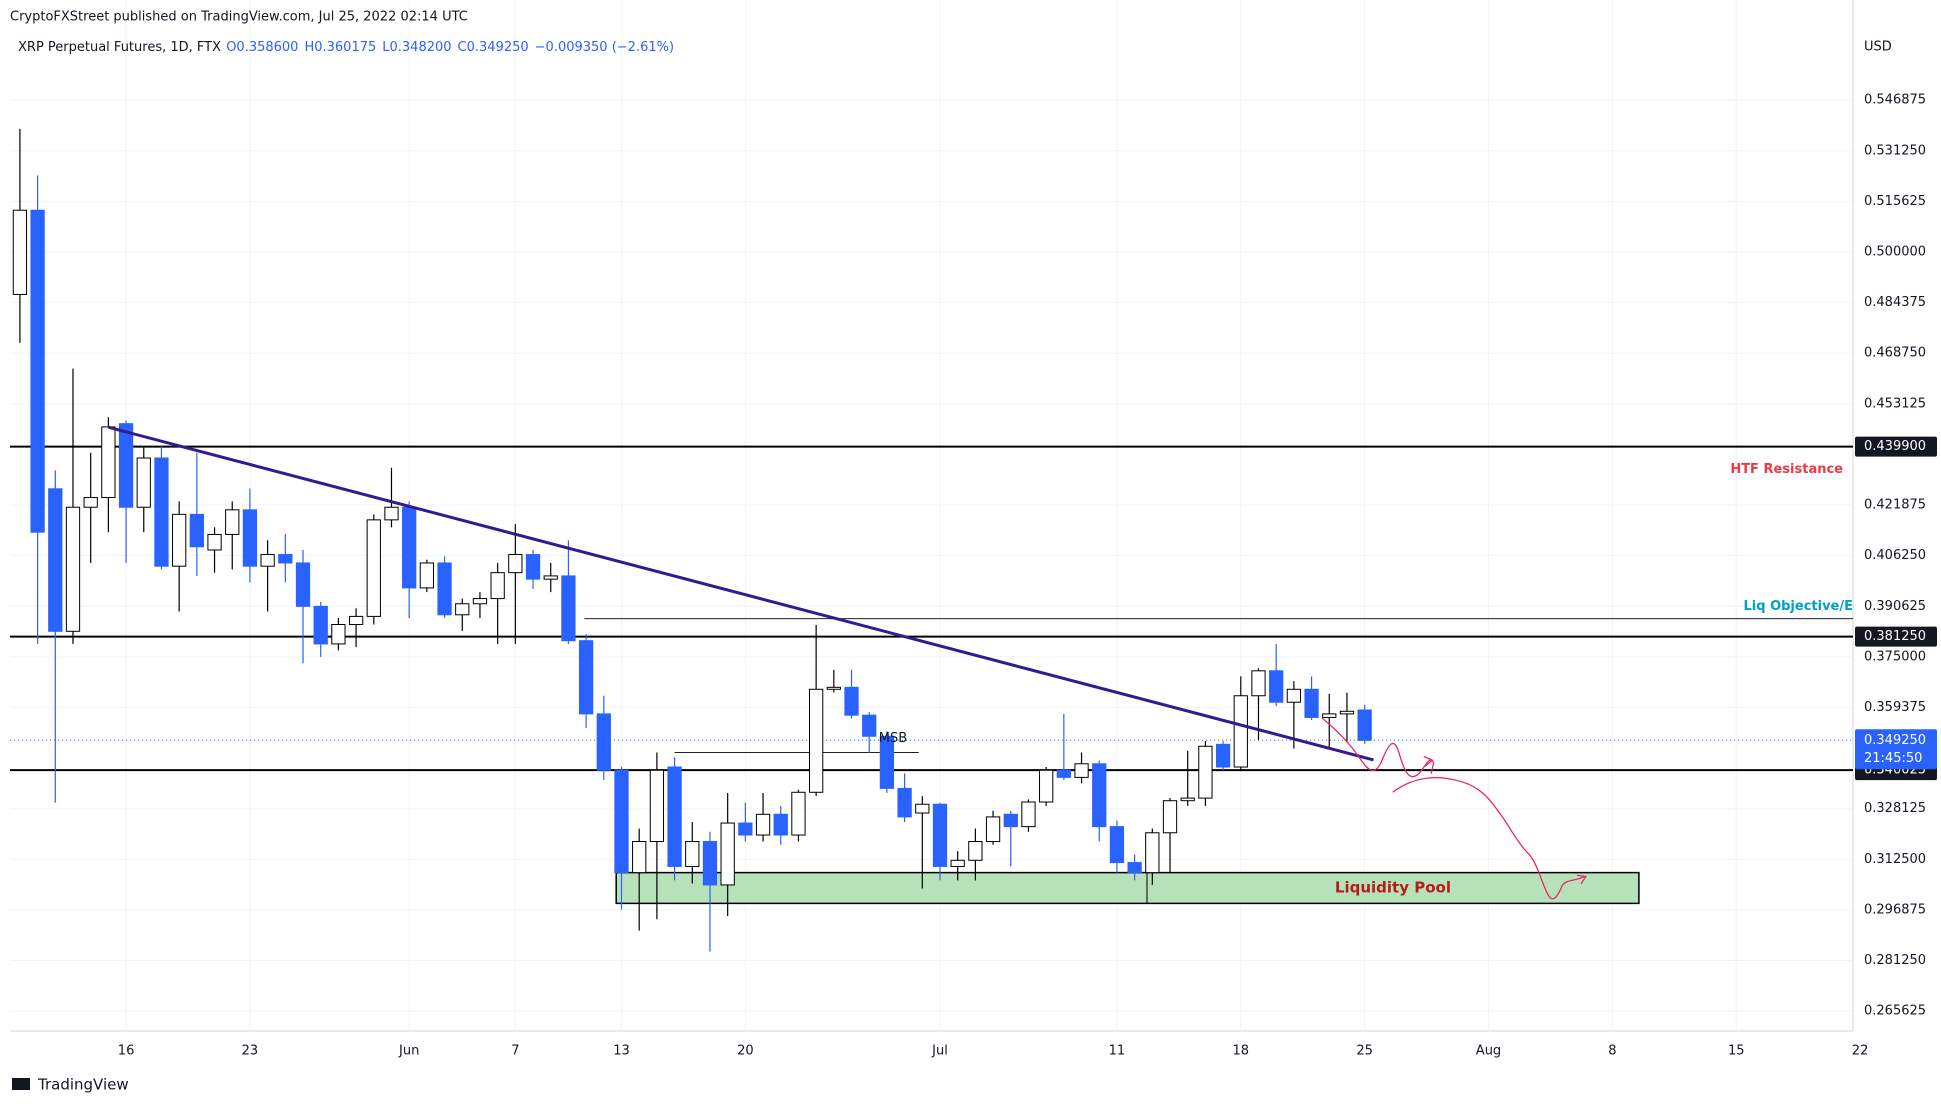 The image size is (1941, 1104). I want to click on ohlc-high: H0.360175, so click(340, 47).